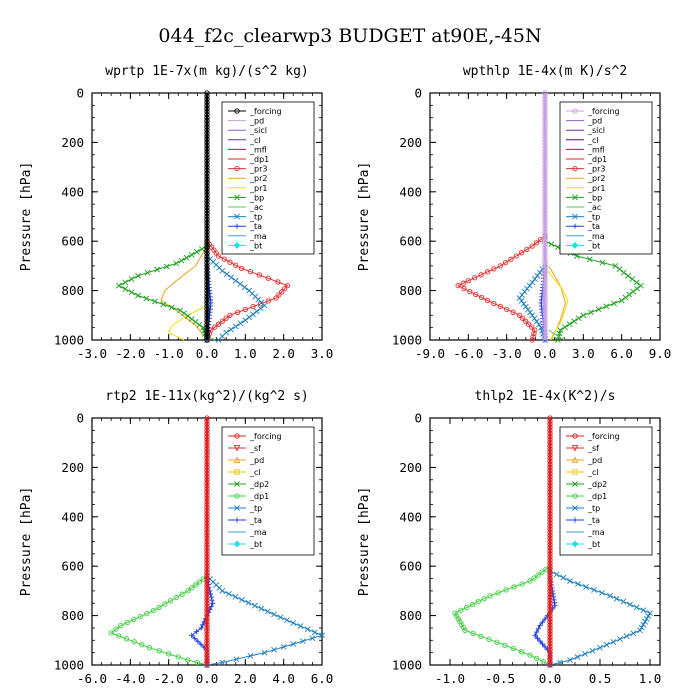 The width and height of the screenshot is (700, 700). Describe the element at coordinates (596, 130) in the screenshot. I see `legend-label: _sicl` at that location.